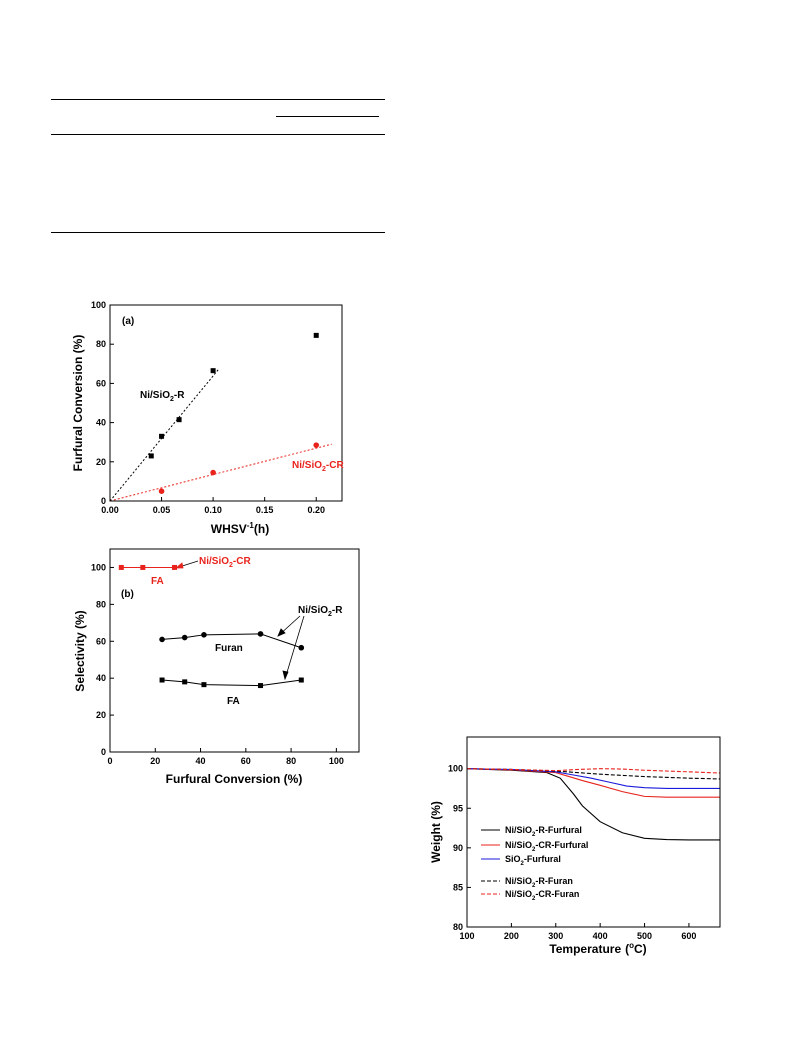 Image resolution: width=793 pixels, height=1057 pixels. What do you see at coordinates (218, 232) in the screenshot?
I see `table-bottom-rule` at bounding box center [218, 232].